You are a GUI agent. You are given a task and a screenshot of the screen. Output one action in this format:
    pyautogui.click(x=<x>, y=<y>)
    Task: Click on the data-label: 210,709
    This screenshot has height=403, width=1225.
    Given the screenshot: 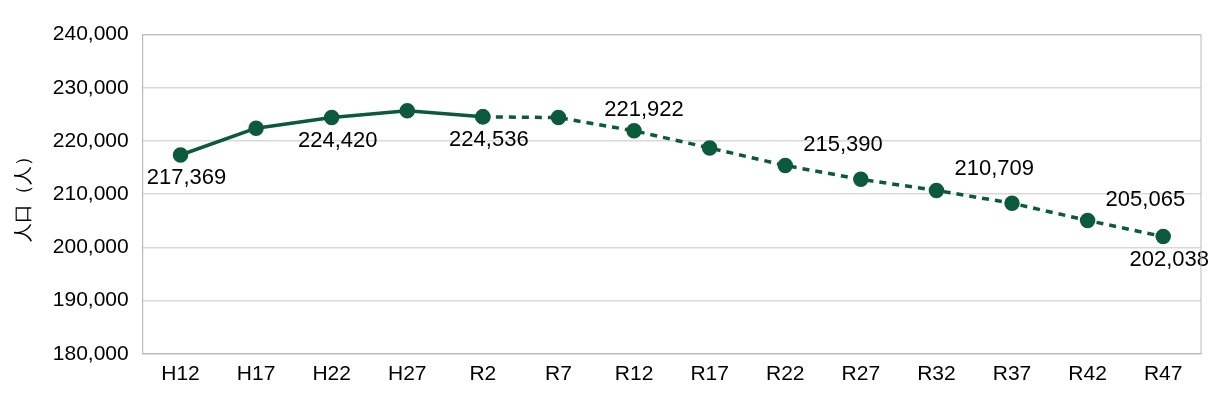 What is the action you would take?
    pyautogui.click(x=994, y=168)
    